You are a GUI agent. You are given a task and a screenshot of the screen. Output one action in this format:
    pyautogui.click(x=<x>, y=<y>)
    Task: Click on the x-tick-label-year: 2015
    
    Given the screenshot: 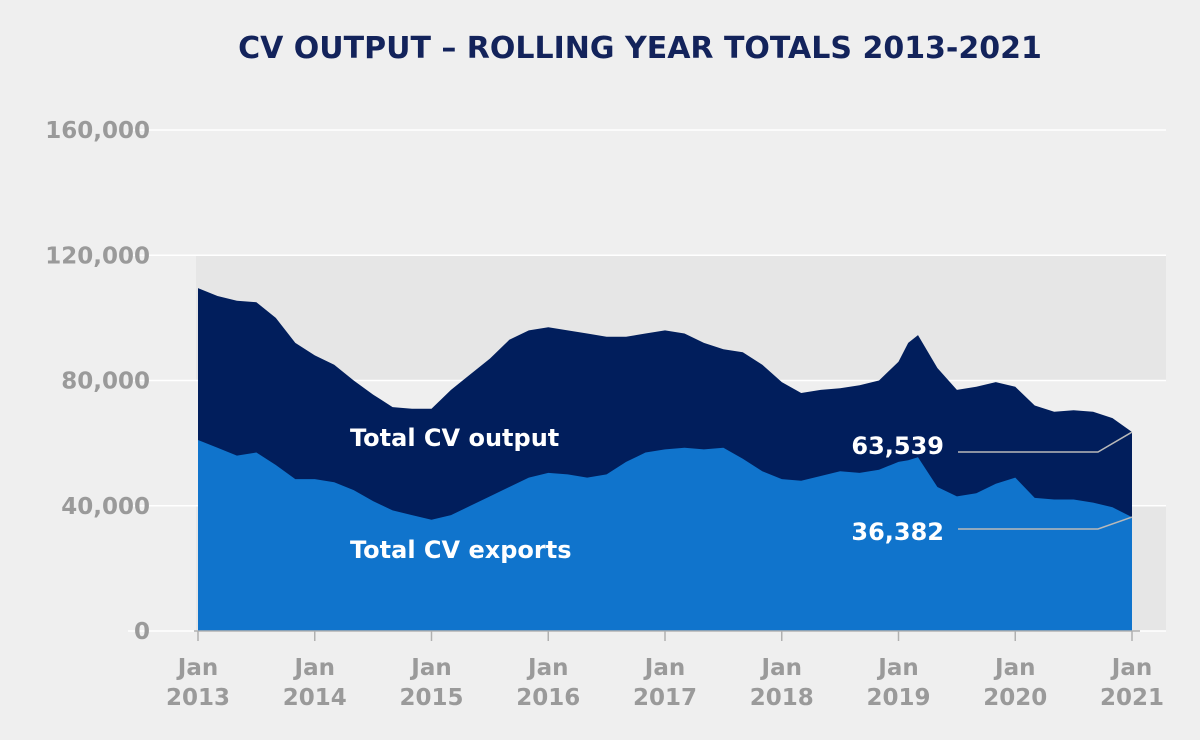 What is the action you would take?
    pyautogui.click(x=431, y=698)
    